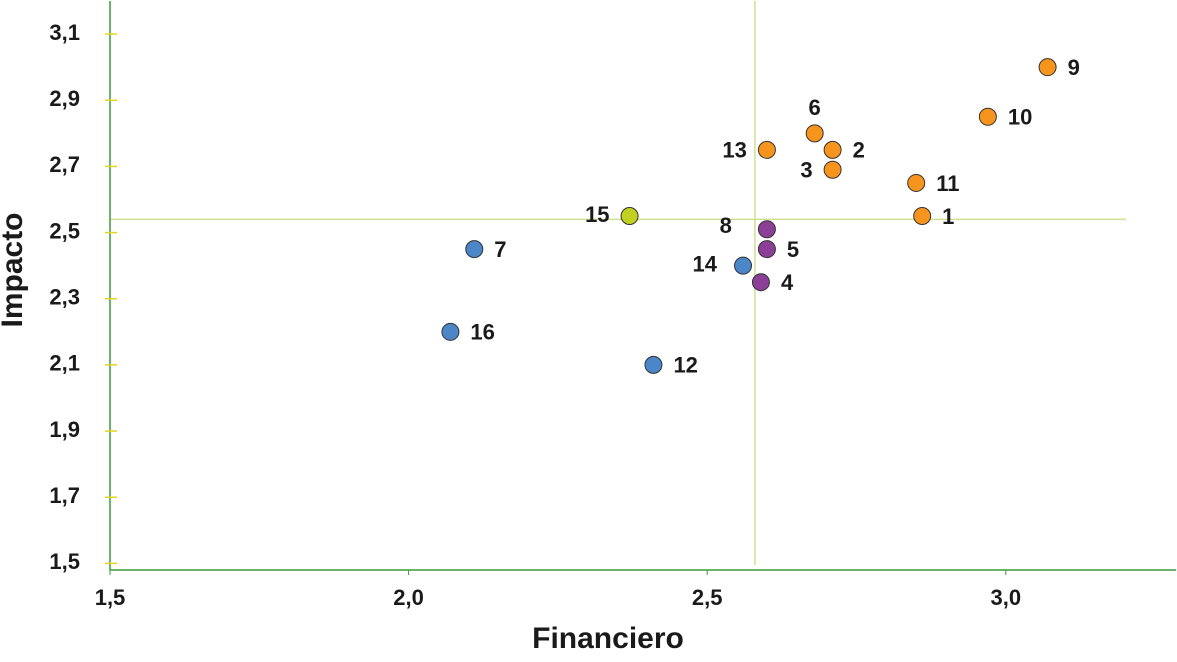 This screenshot has width=1177, height=662. What do you see at coordinates (64, 429) in the screenshot?
I see `y-tick-label: 1,9` at bounding box center [64, 429].